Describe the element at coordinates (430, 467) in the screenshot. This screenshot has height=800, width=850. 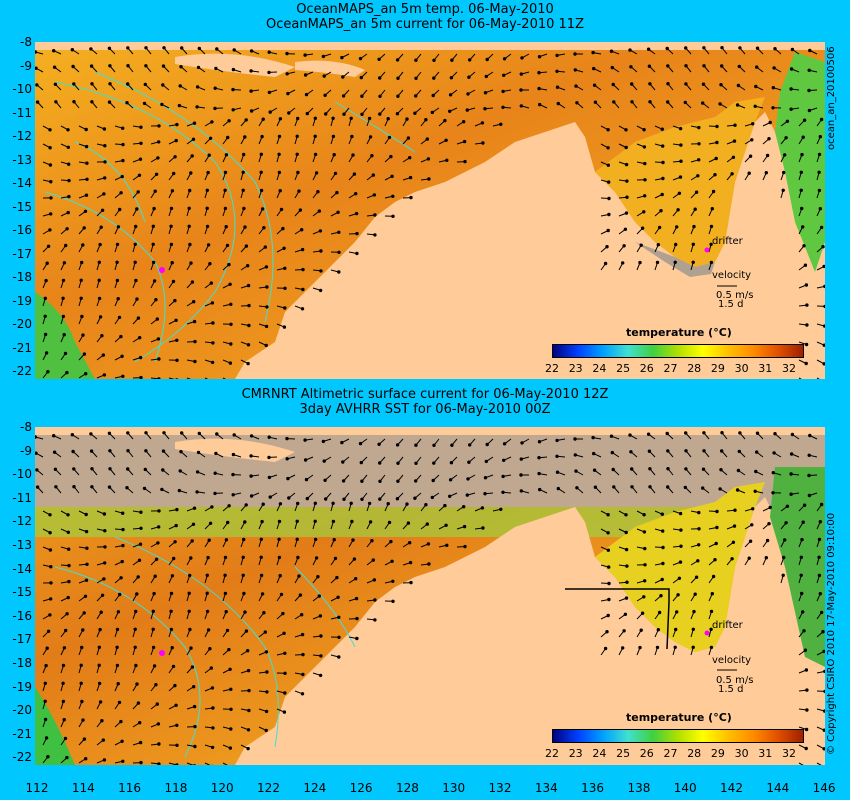
I see `cloud-mask` at that location.